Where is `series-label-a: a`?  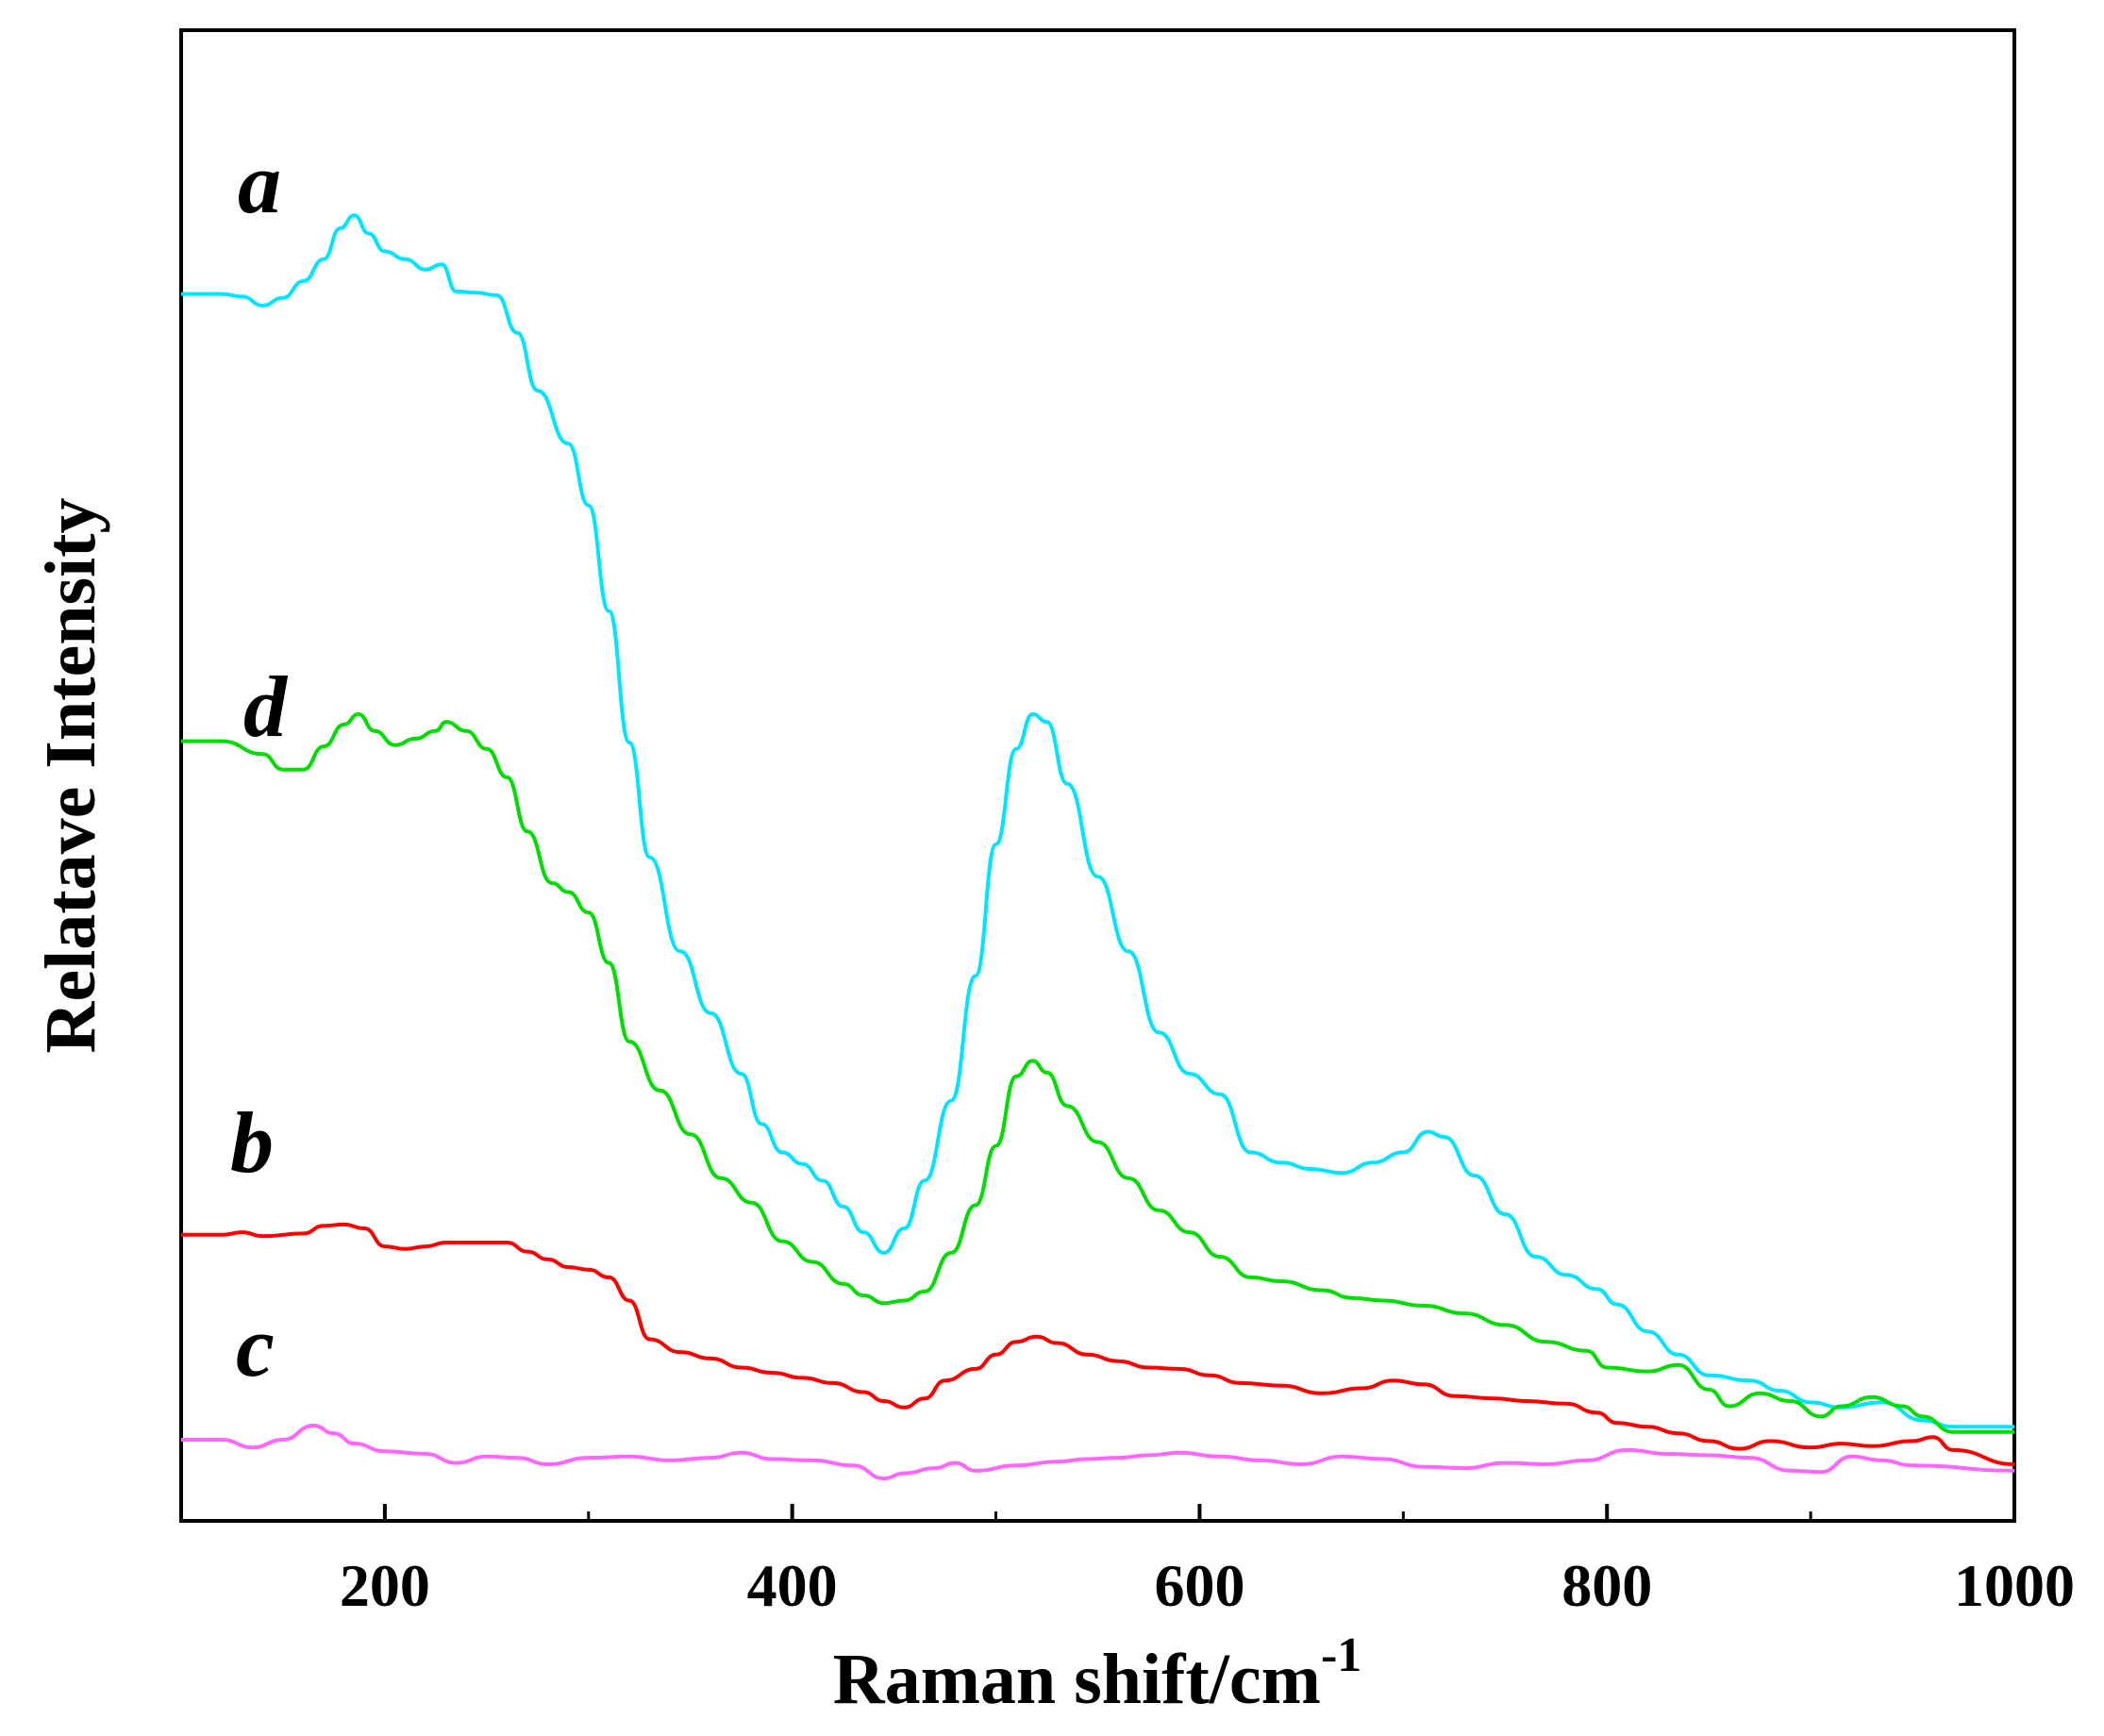 series-label-a: a is located at coordinates (259, 183).